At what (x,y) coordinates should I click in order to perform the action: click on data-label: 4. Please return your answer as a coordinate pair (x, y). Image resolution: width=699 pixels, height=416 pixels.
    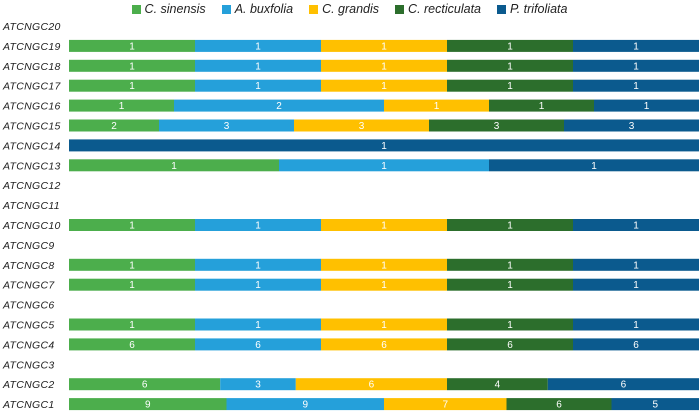
    Looking at the image, I should click on (498, 385).